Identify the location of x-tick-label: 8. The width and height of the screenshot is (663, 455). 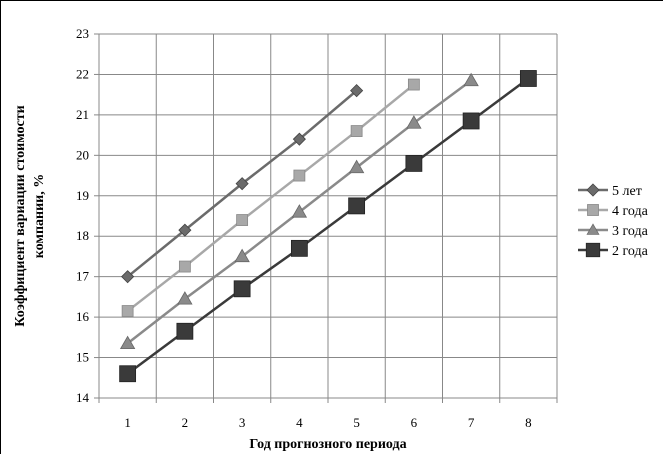
(528, 422).